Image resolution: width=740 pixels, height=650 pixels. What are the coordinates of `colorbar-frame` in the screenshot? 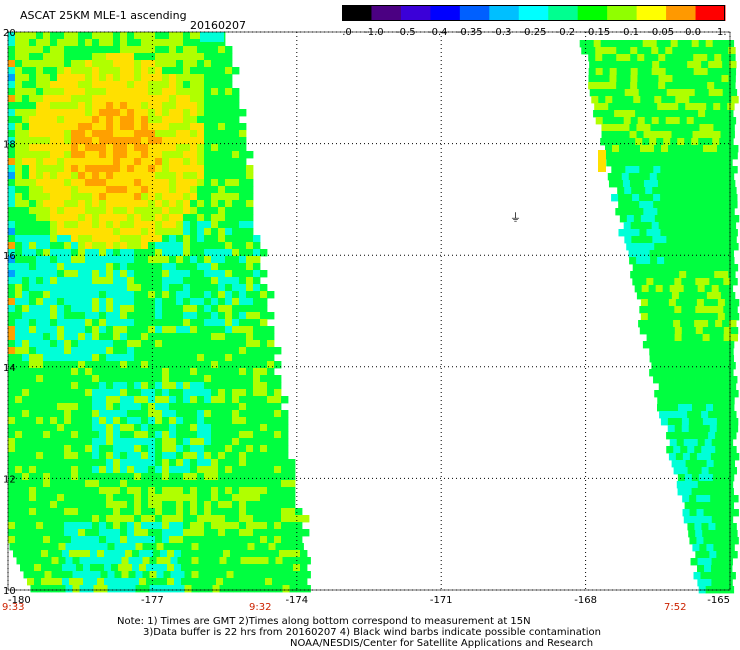 It's located at (533, 13).